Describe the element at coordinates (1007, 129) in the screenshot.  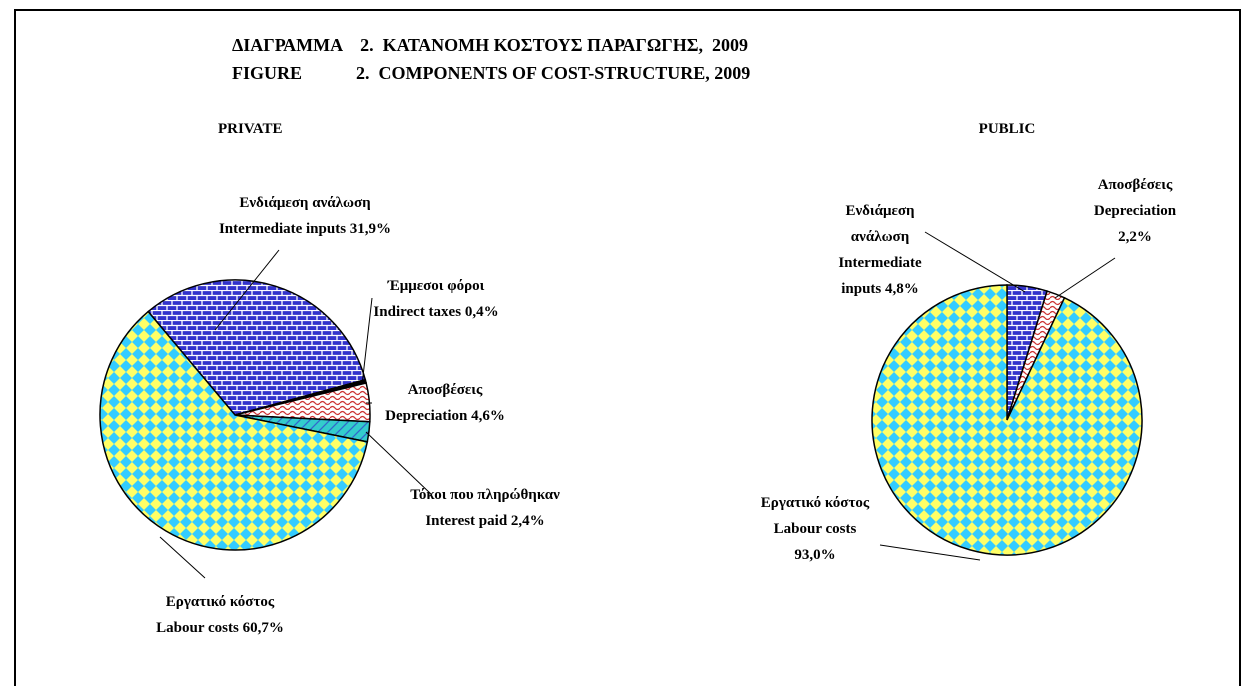
I see `pie-title: PUBLIC` at that location.